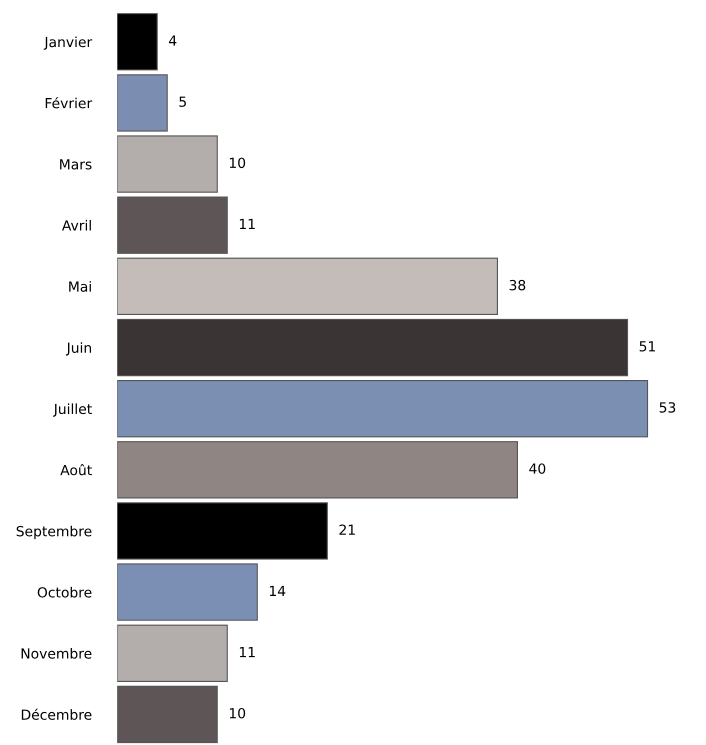  Describe the element at coordinates (65, 592) in the screenshot. I see `y-tick-label: Octobre` at that location.